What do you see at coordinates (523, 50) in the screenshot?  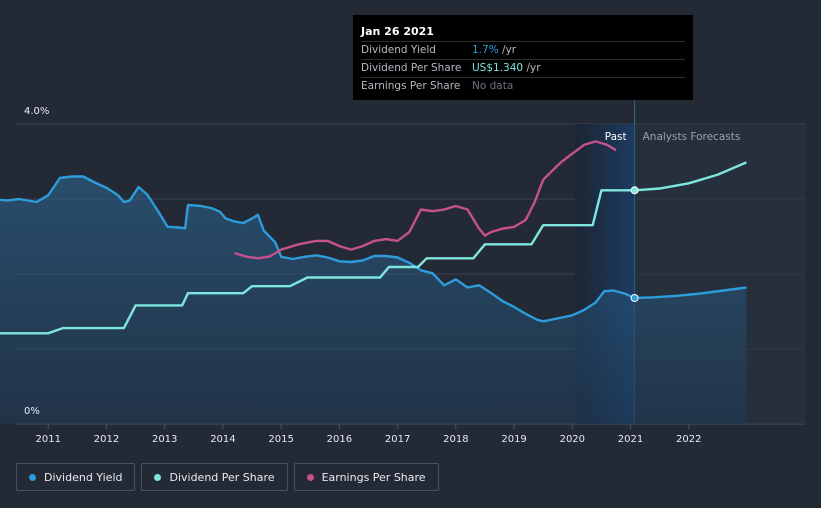 I see `tooltip-row-dividend-yield: Dividend Yield 1.7% /yr` at bounding box center [523, 50].